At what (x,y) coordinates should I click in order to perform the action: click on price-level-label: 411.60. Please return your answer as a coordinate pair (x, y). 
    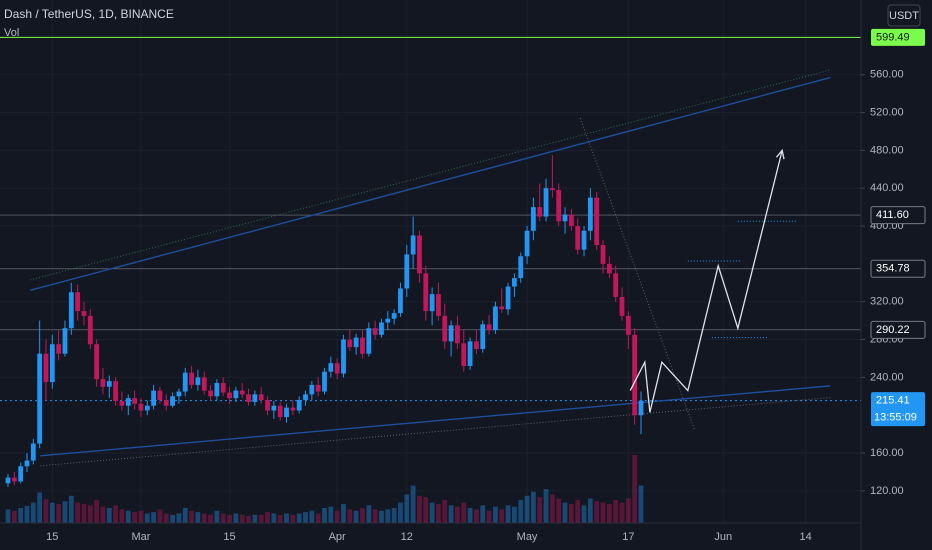
    Looking at the image, I should click on (892, 215).